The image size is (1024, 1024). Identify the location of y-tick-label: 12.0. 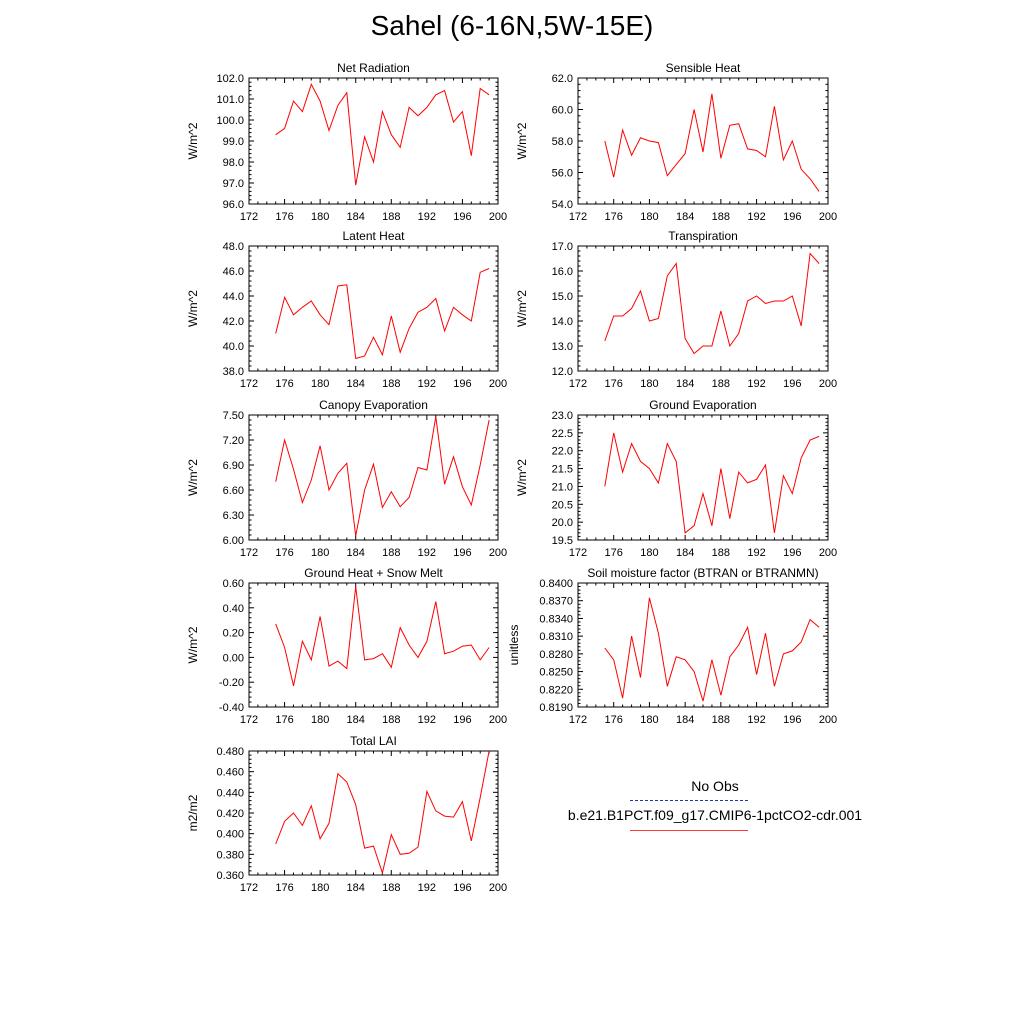
(562, 372).